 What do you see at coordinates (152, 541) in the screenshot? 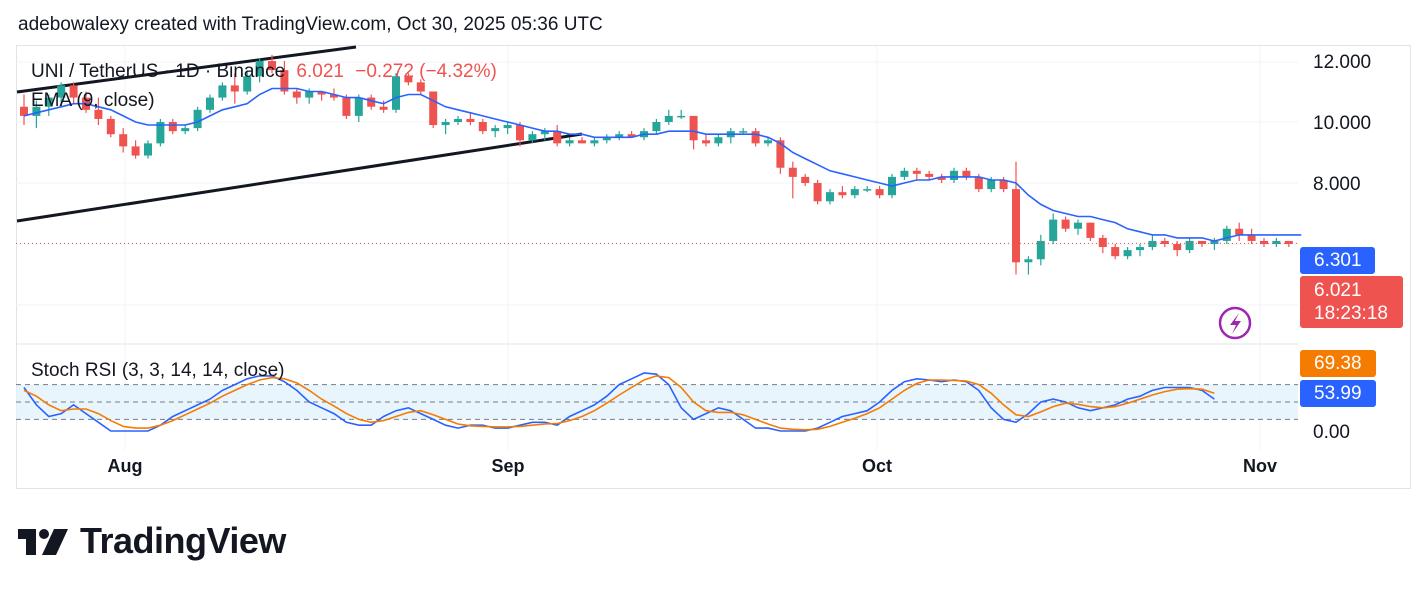
I see `tradingview-logo: TradingView` at bounding box center [152, 541].